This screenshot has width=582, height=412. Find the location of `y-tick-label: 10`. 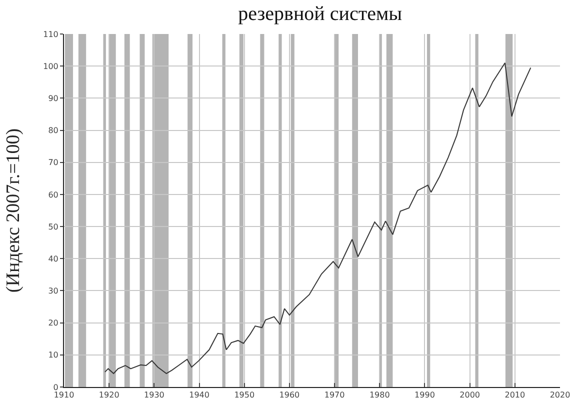

y-tick-label: 10 is located at coordinates (53, 355).